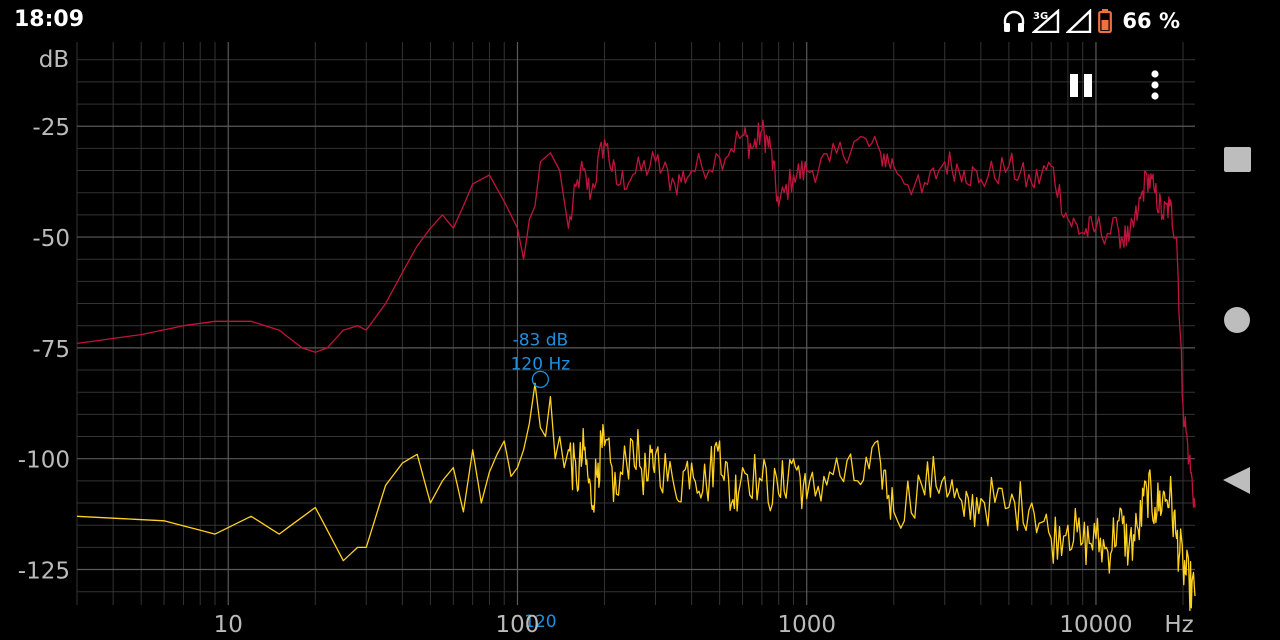  I want to click on y-tick-label: -50, so click(51, 239).